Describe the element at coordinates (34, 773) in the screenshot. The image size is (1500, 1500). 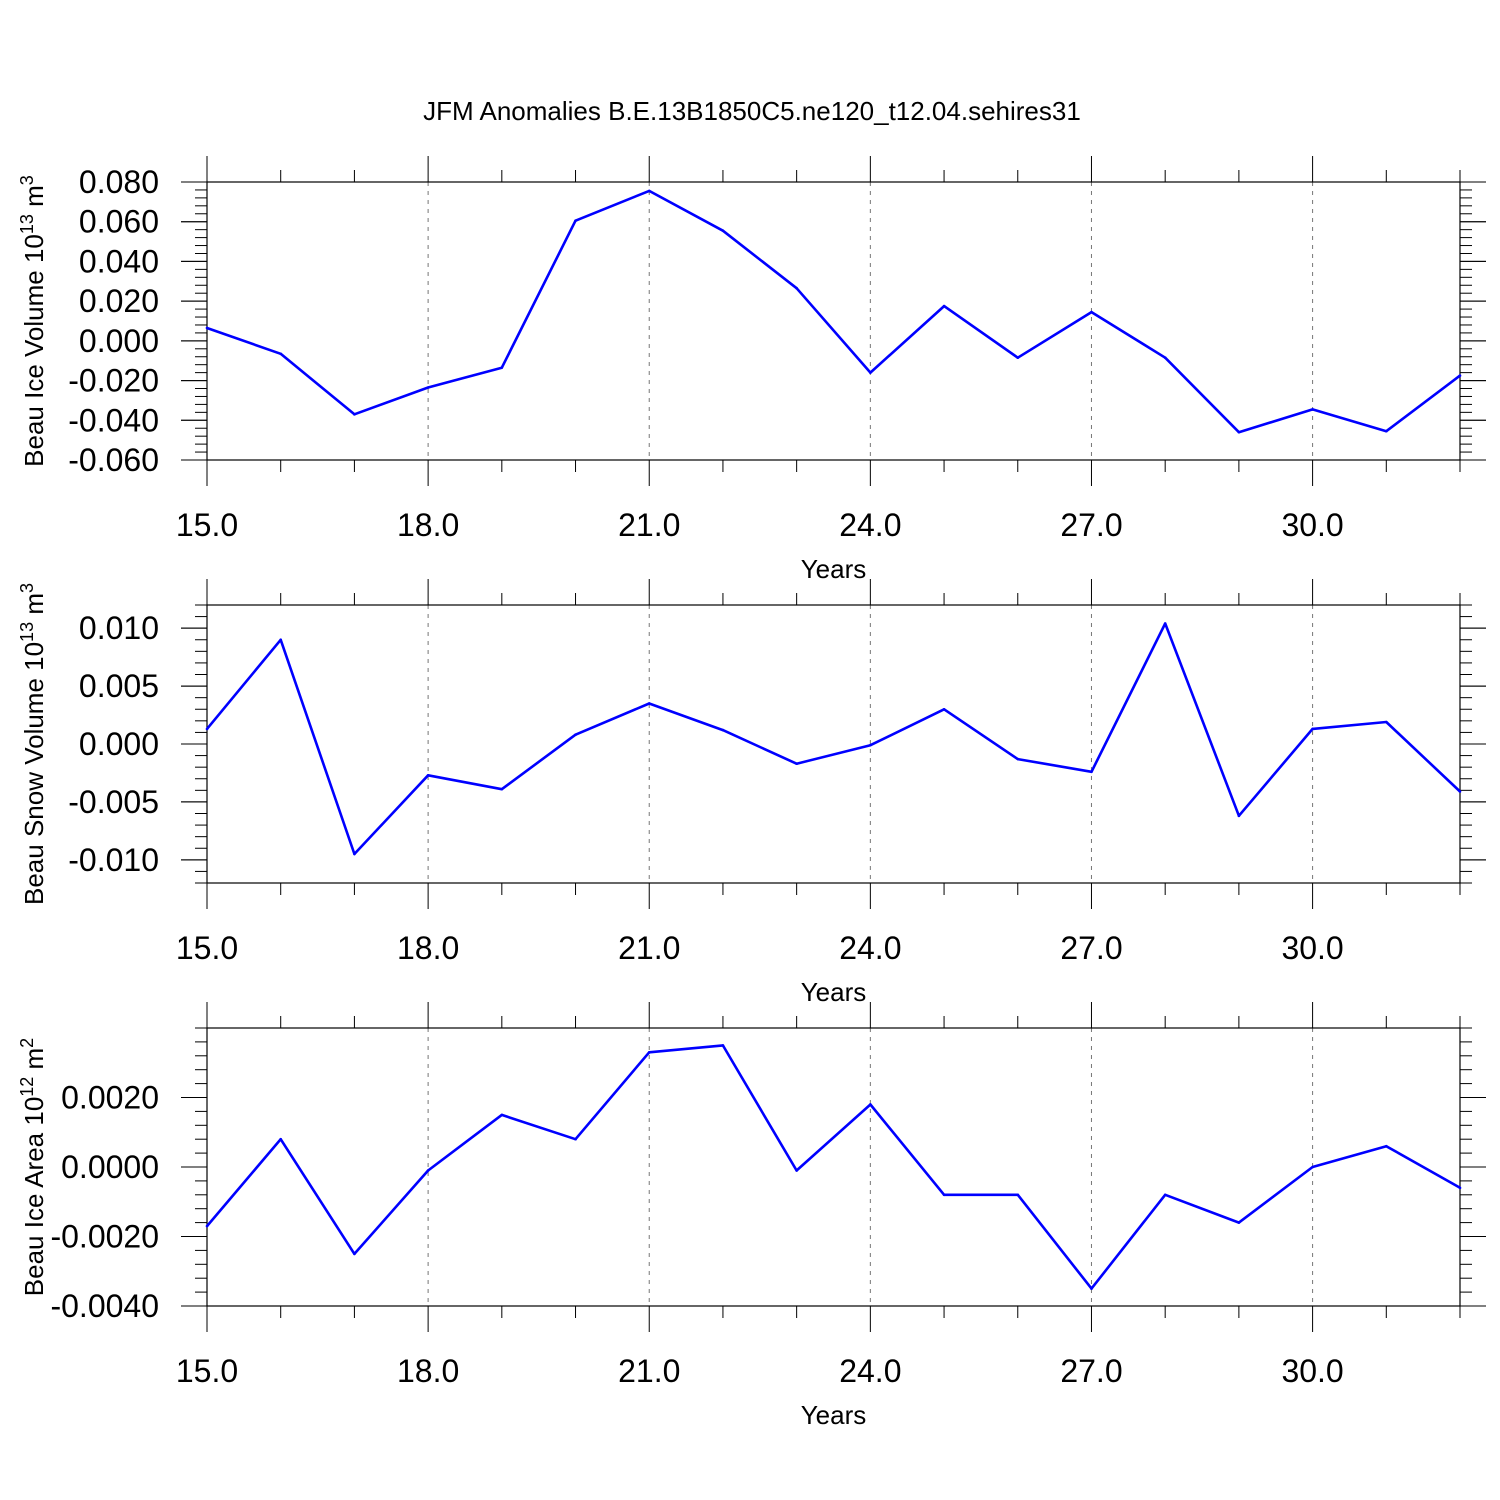
I see `snow-volume-y-axis-label-base: Beau Snow Volume 10` at that location.